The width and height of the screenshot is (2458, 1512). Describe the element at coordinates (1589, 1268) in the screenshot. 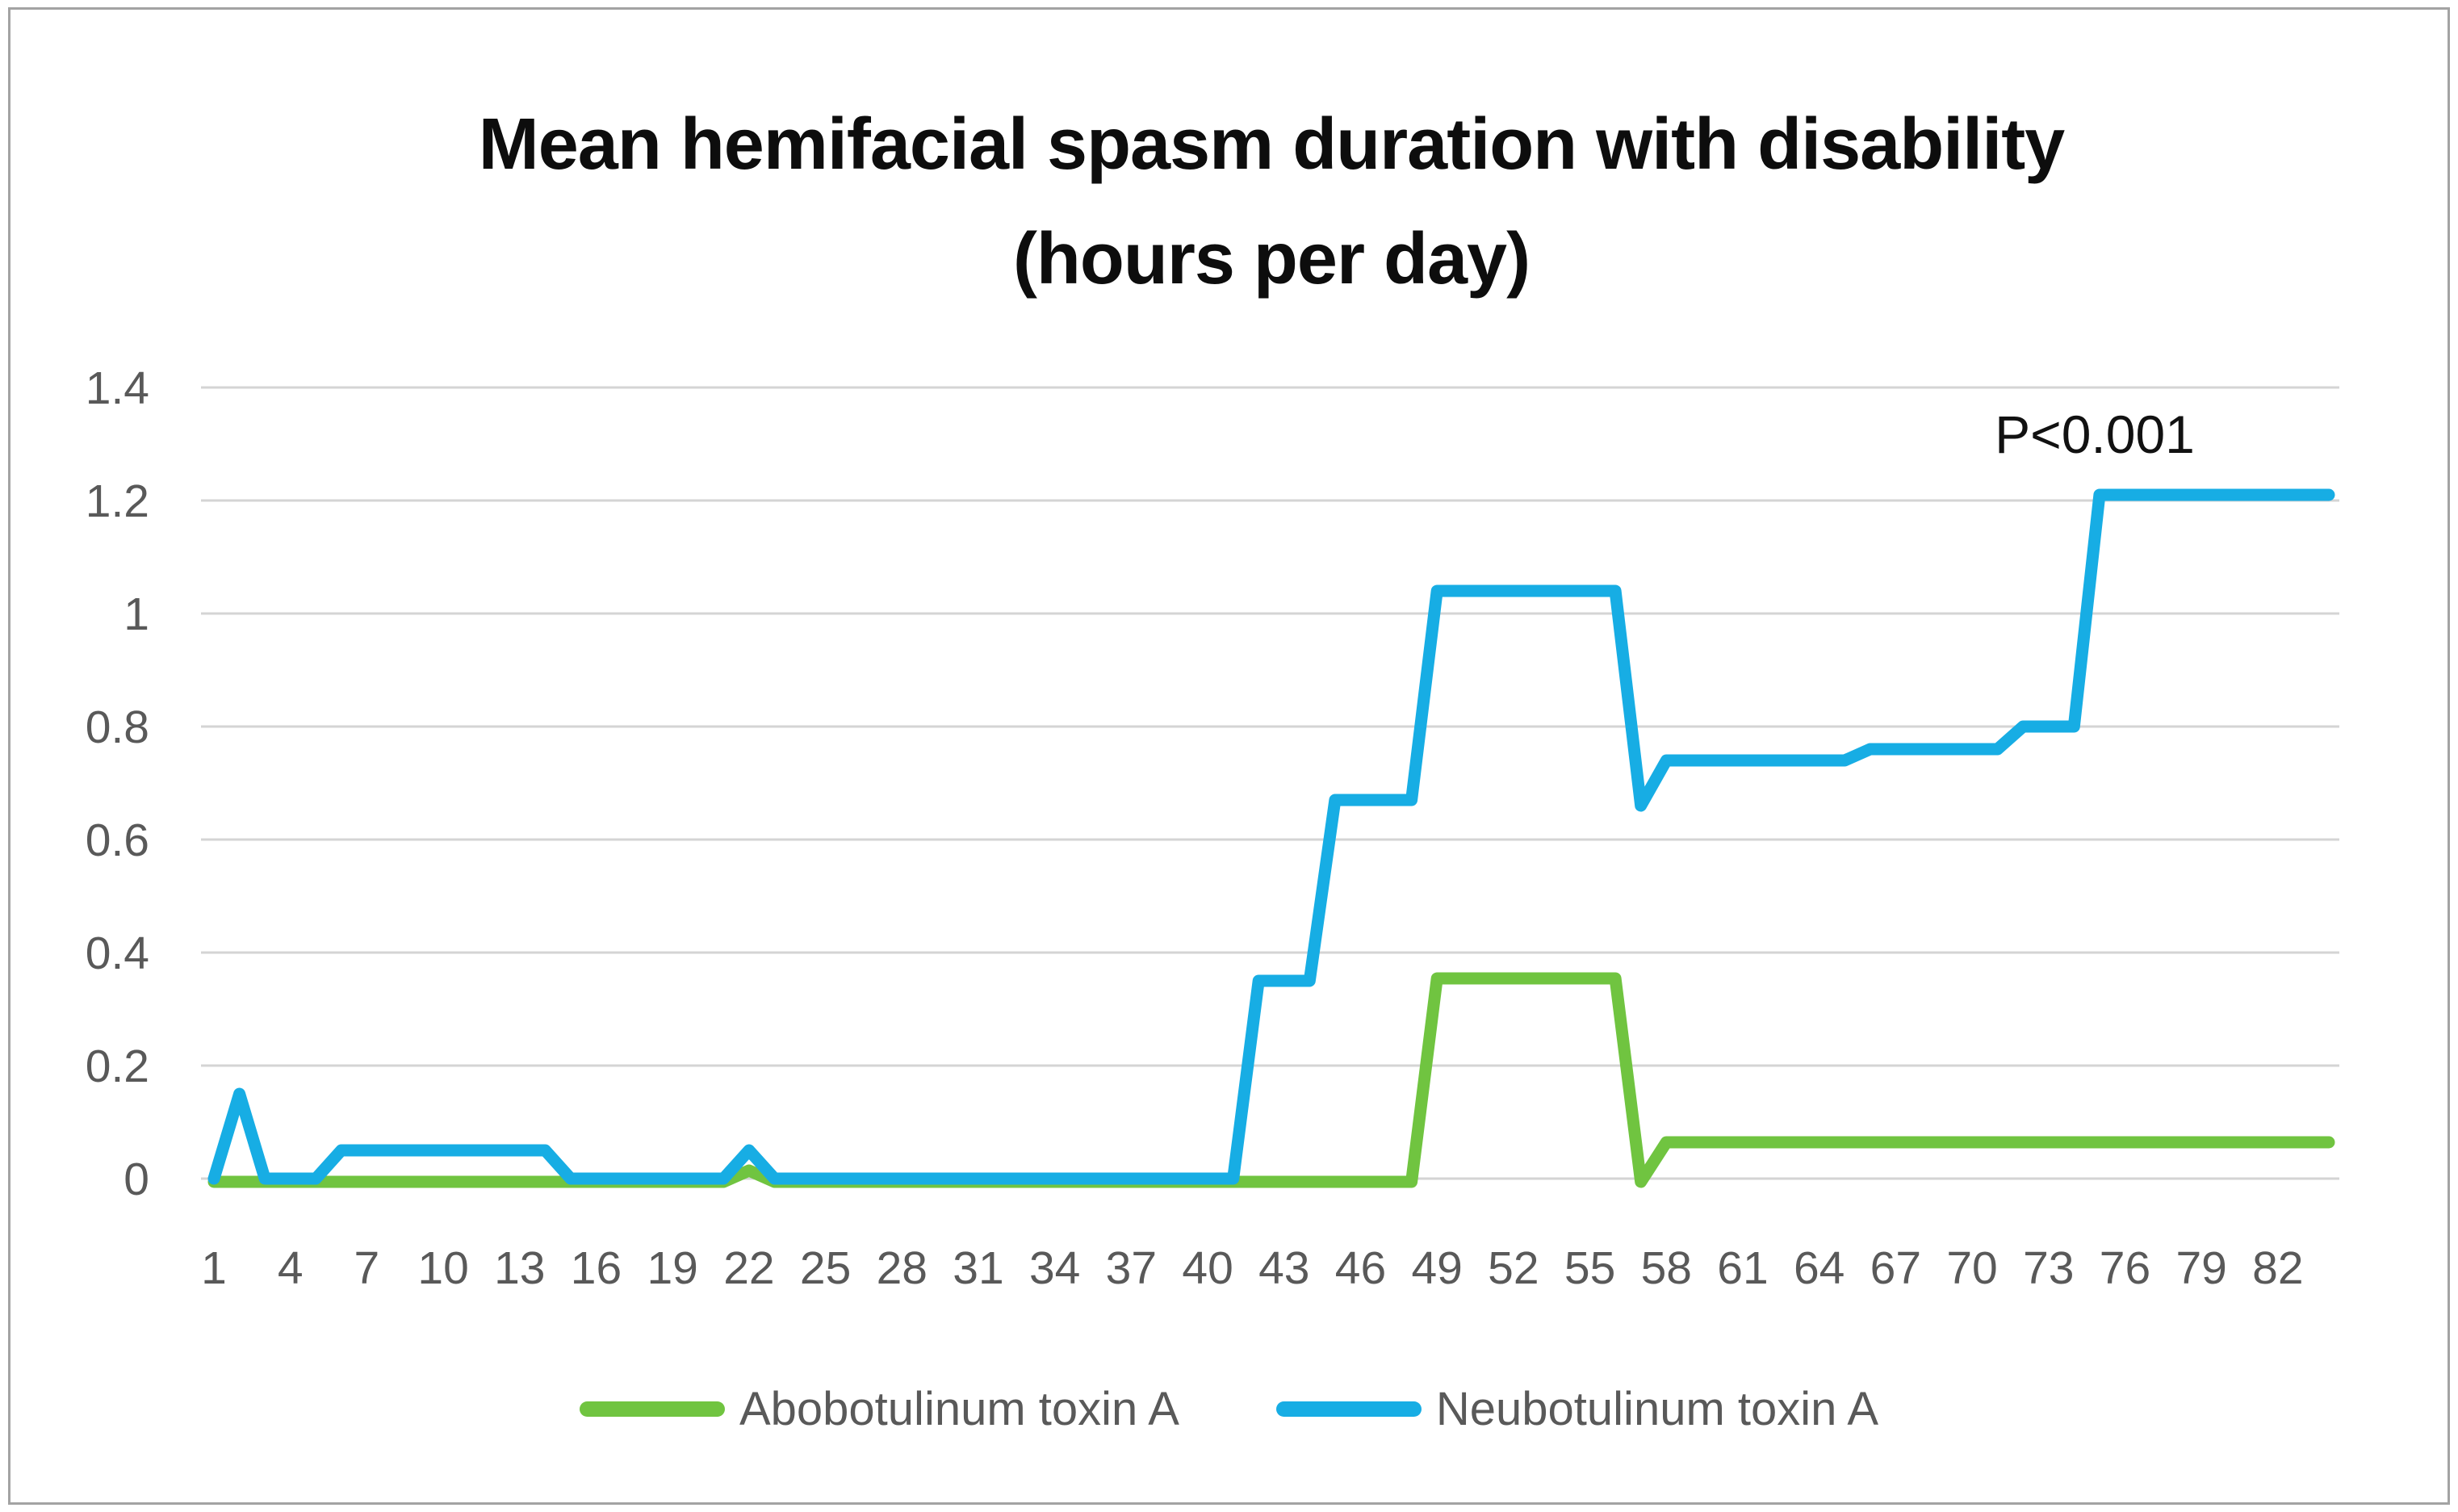

I see `x-axis-tick-label: 55` at that location.